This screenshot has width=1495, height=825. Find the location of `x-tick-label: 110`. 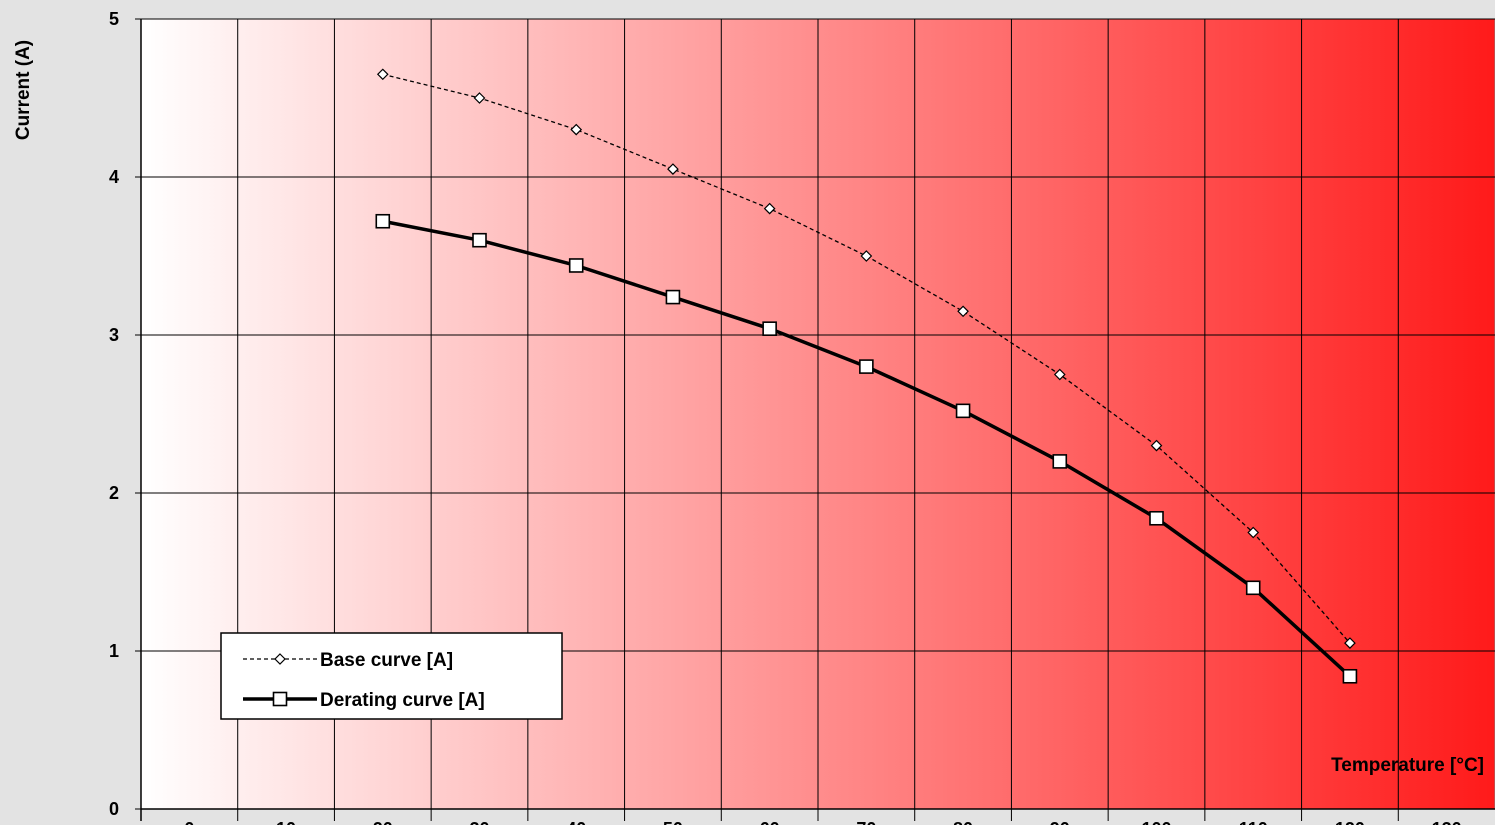

x-tick-label: 110 is located at coordinates (1253, 822).